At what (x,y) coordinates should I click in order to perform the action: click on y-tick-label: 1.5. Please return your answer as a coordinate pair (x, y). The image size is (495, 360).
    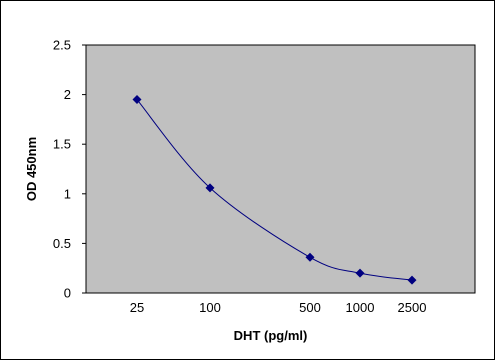
    Looking at the image, I should click on (62, 144).